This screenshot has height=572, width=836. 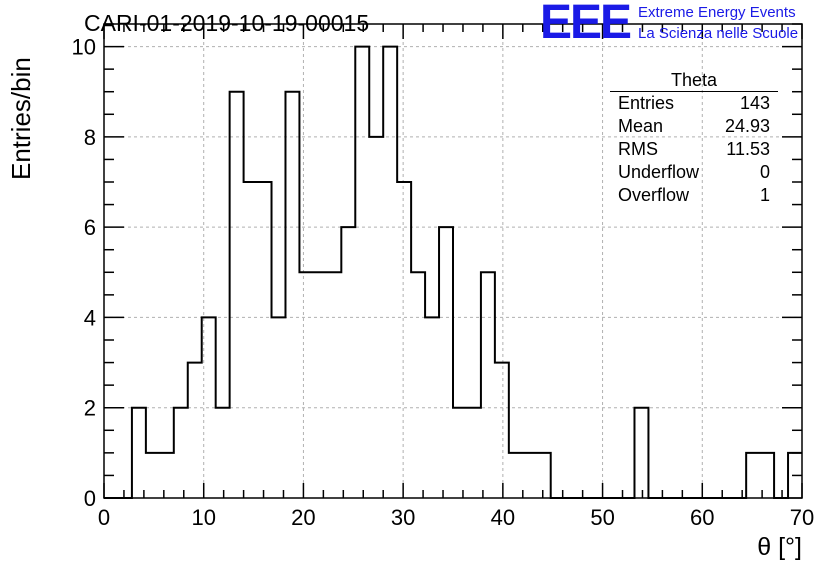 I want to click on y-tick-label: 2, so click(x=90, y=408).